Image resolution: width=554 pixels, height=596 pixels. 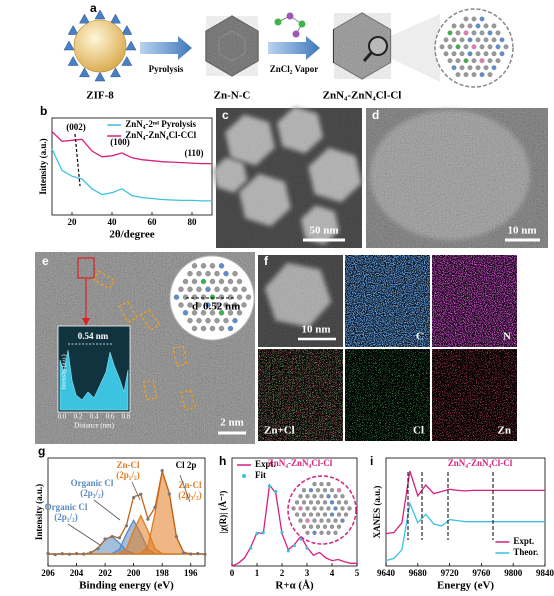 What do you see at coordinates (232, 423) in the screenshot?
I see `scale-label: 2 nm` at bounding box center [232, 423].